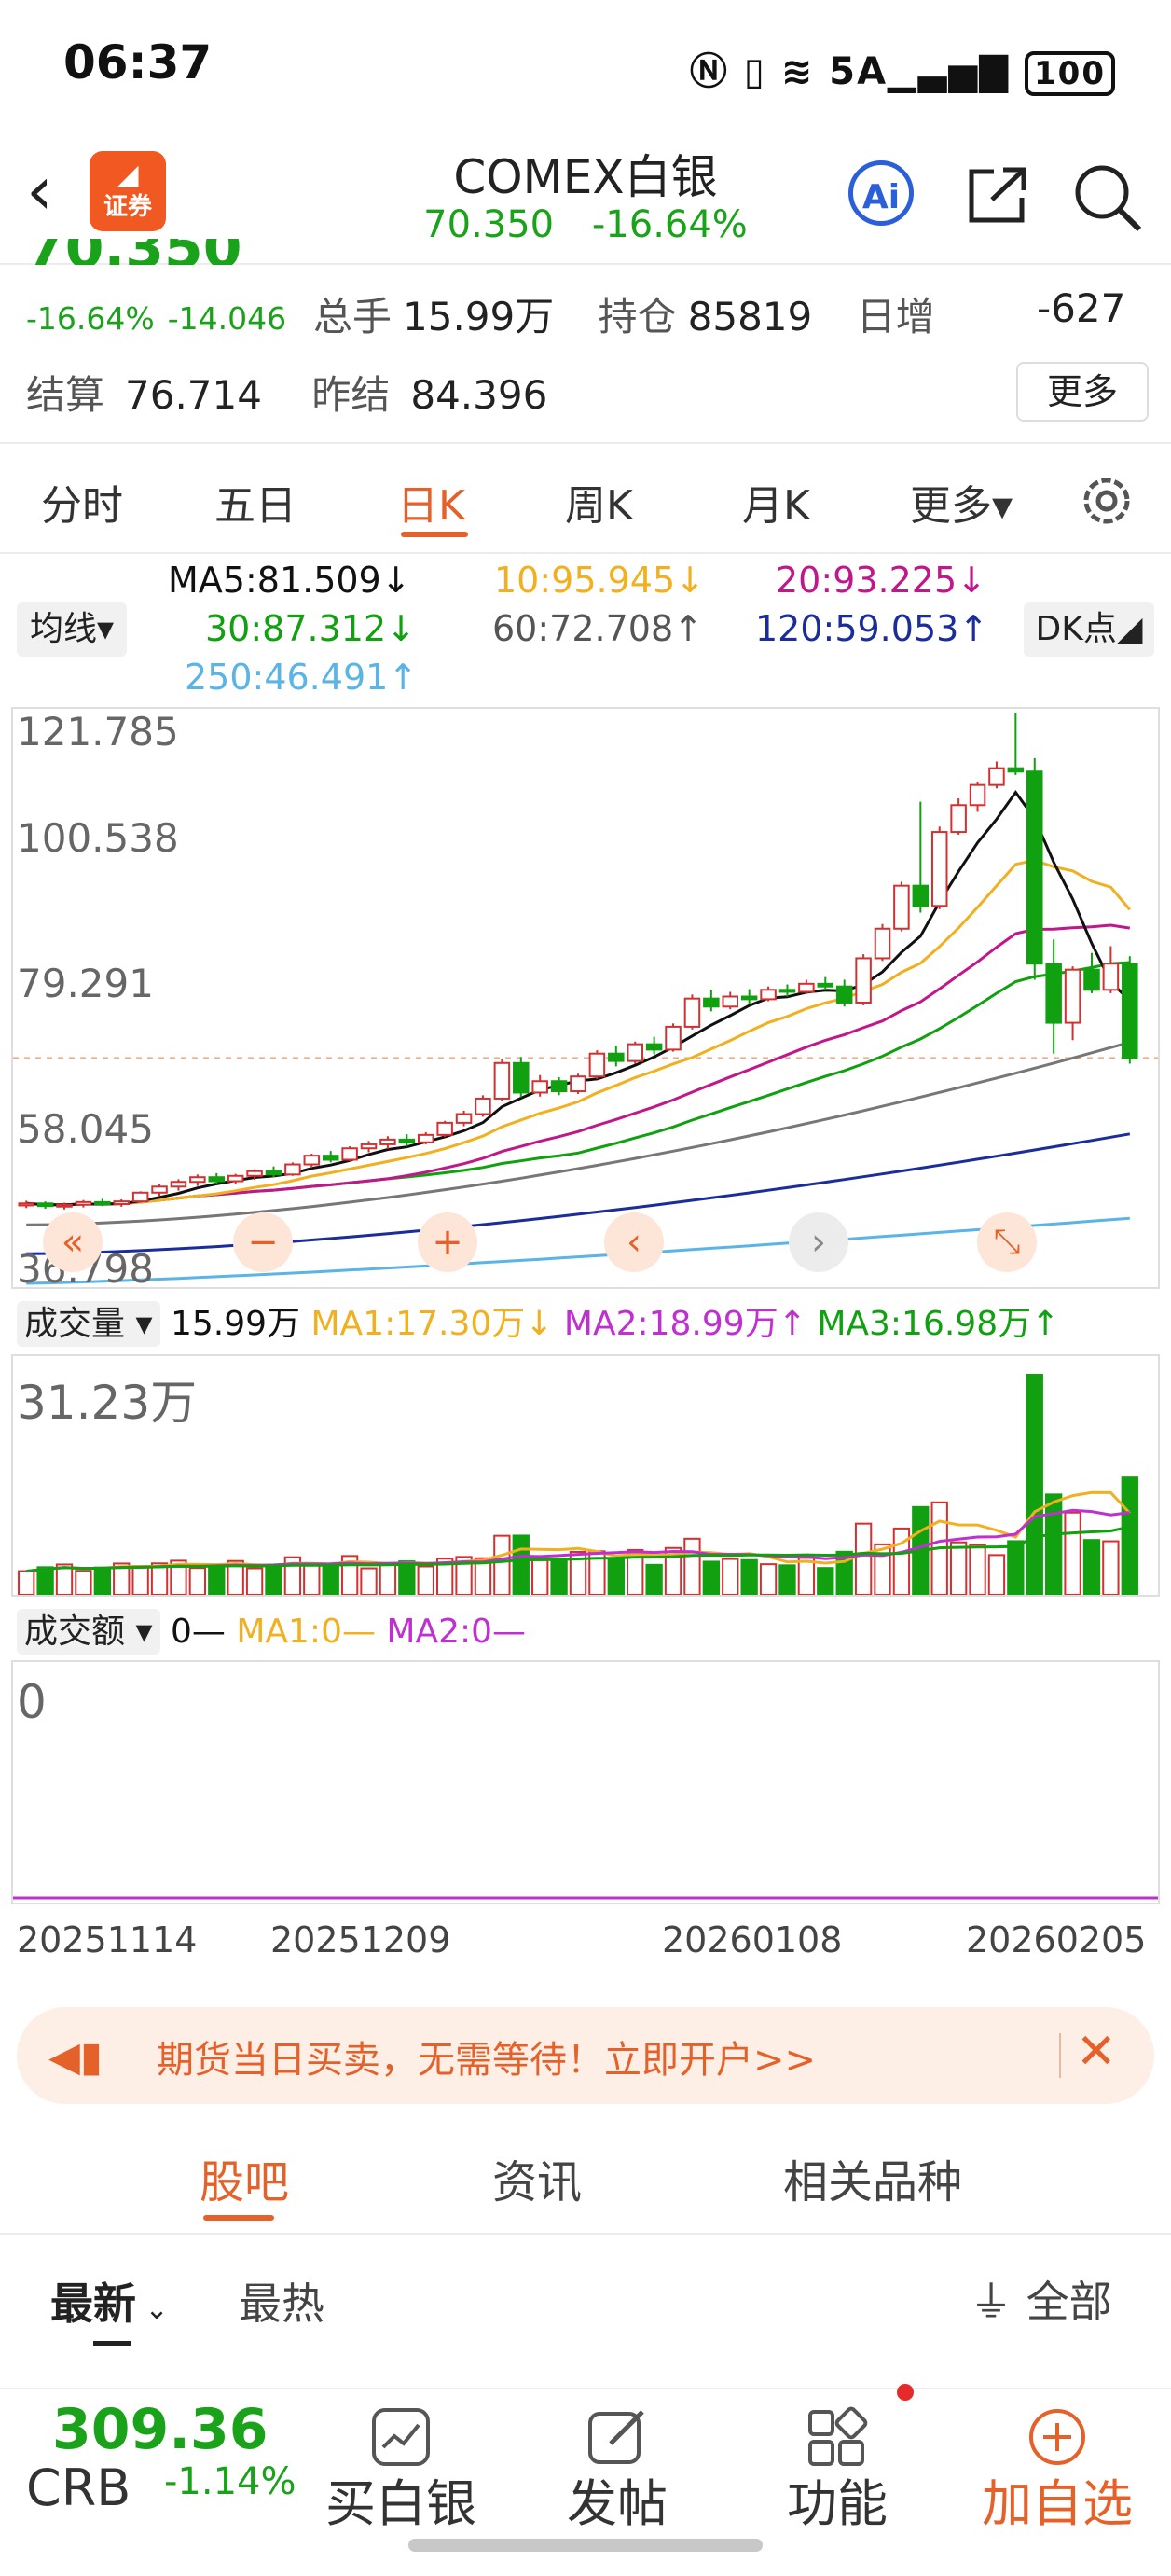 The image size is (1171, 2576). What do you see at coordinates (1041, 2299) in the screenshot?
I see `filter-button: ⏚ 全部` at bounding box center [1041, 2299].